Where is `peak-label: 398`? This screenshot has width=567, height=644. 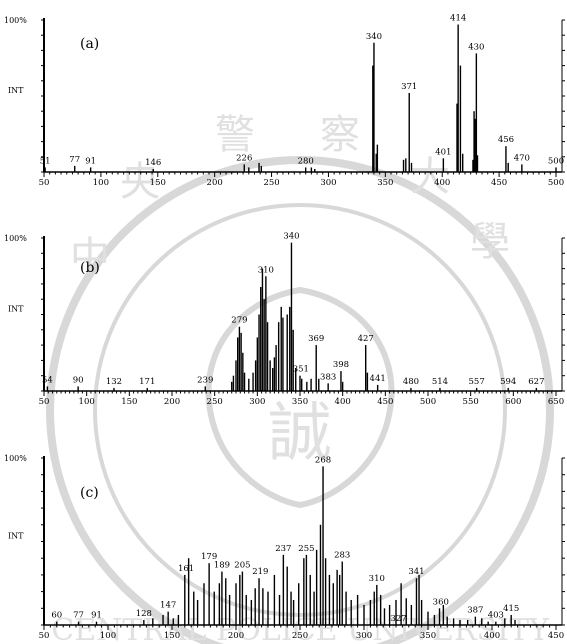 peak-label: 398 is located at coordinates (341, 365).